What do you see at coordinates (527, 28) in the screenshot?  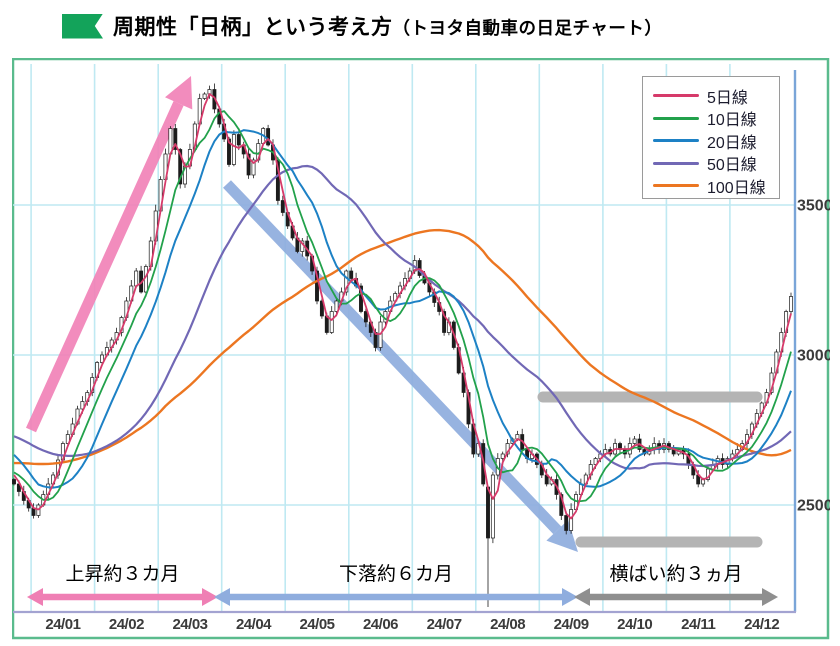 I see `page-title-sub: （トヨタ自動車の日足チャート）` at bounding box center [527, 28].